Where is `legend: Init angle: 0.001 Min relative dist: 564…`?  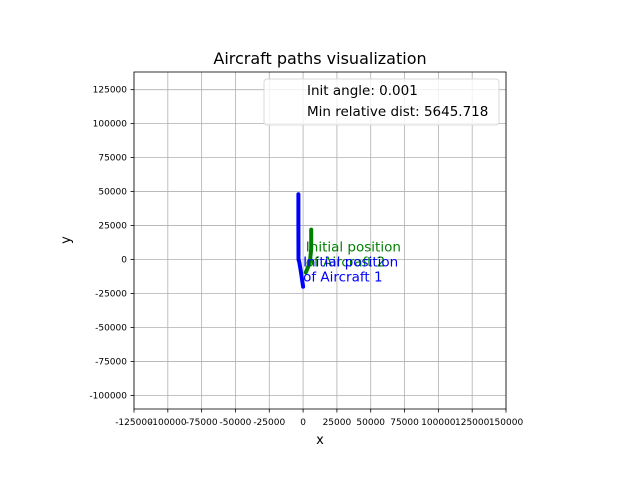
legend: Init angle: 0.001 Min relative dist: 564… is located at coordinates (381, 102).